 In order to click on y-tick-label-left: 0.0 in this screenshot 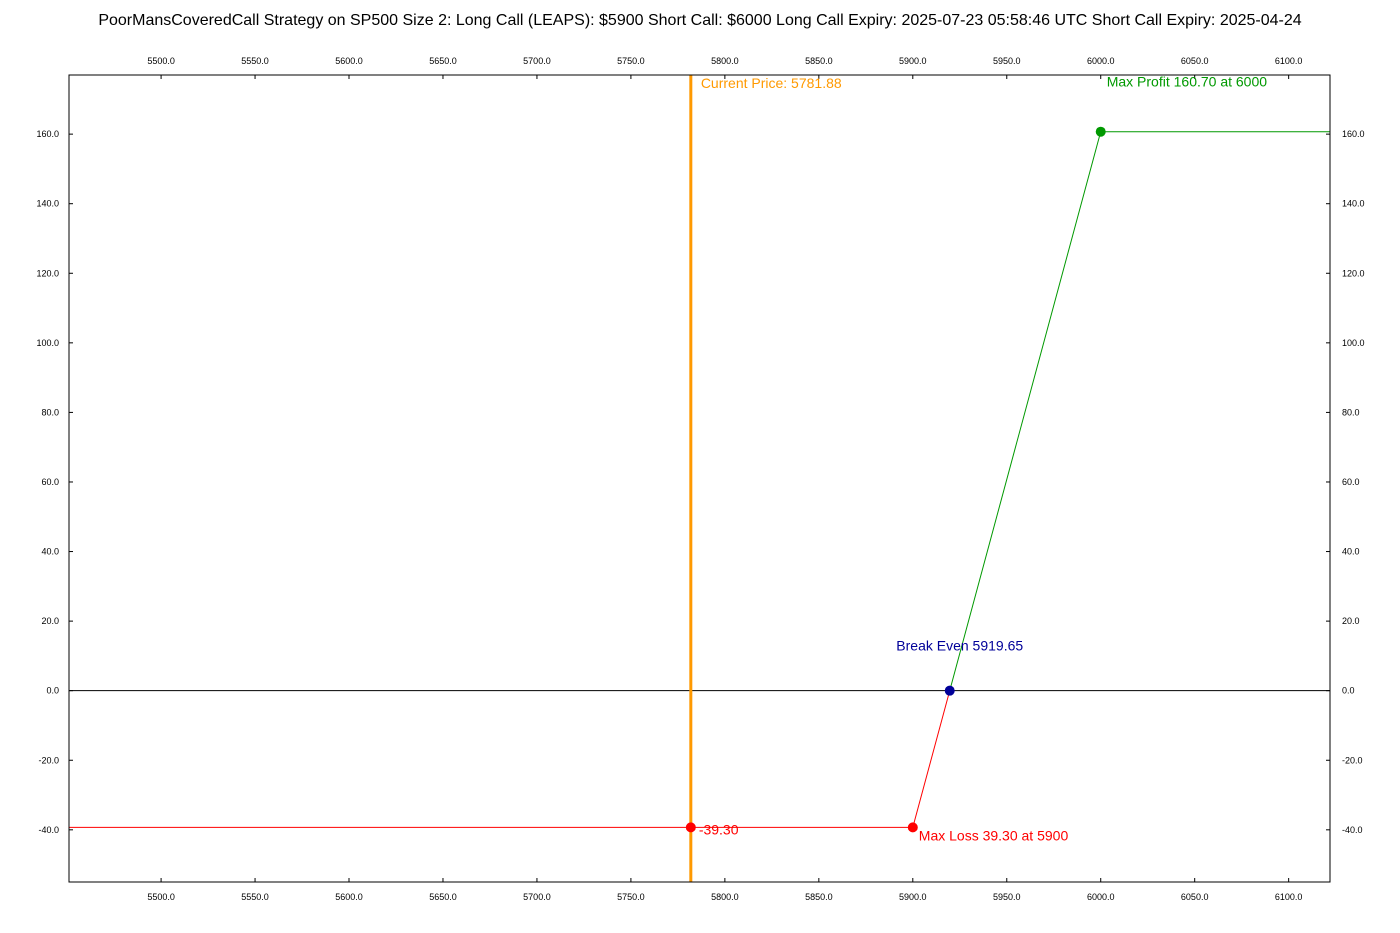, I will do `click(52, 691)`.